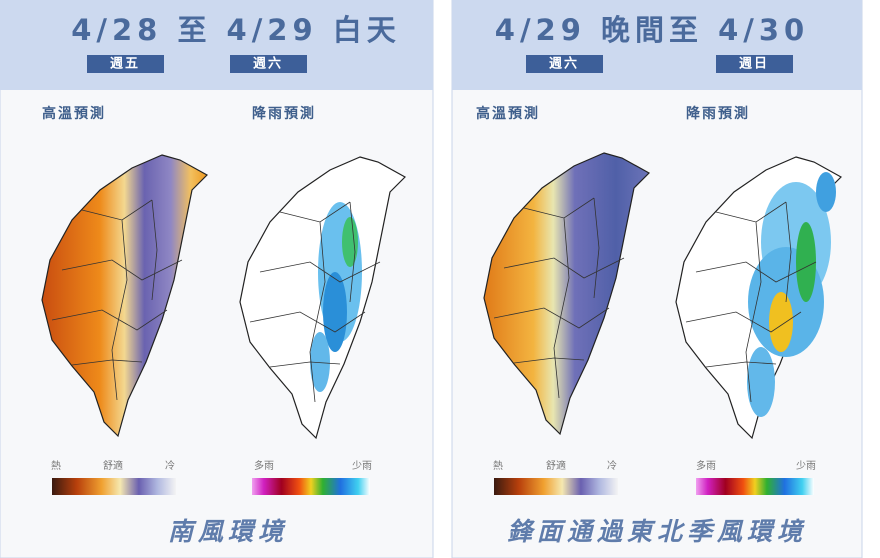 Image resolution: width=880 pixels, height=558 pixels. What do you see at coordinates (652, 30) in the screenshot?
I see `panel-title: 4/29 晚間至 4/30` at bounding box center [652, 30].